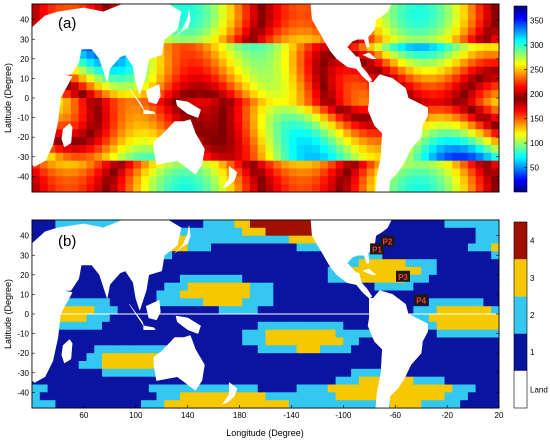 The height and width of the screenshot is (443, 550). Describe the element at coordinates (395, 415) in the screenshot. I see `x-tick-label: -60` at that location.